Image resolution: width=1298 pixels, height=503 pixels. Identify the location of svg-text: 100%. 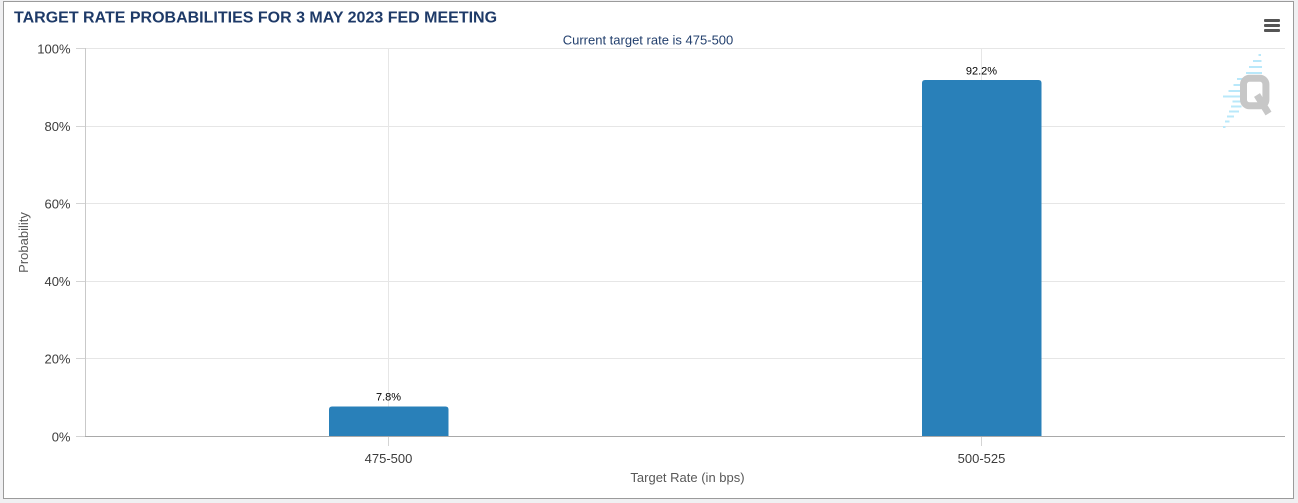
(54, 49).